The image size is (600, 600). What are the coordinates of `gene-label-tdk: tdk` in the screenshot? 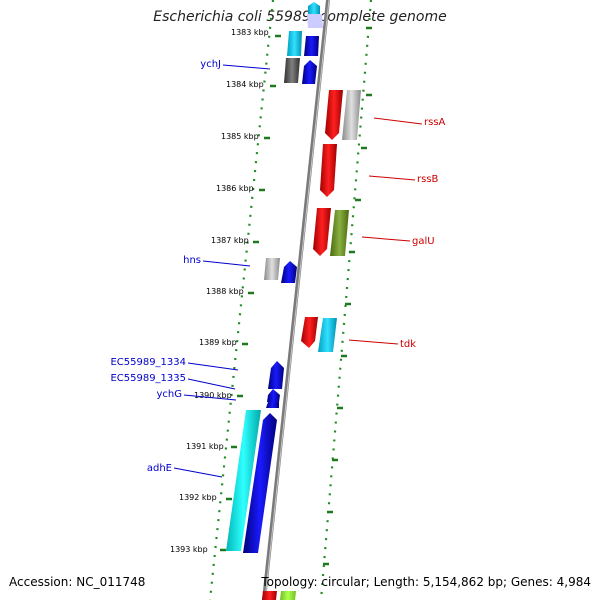 It's located at (408, 344).